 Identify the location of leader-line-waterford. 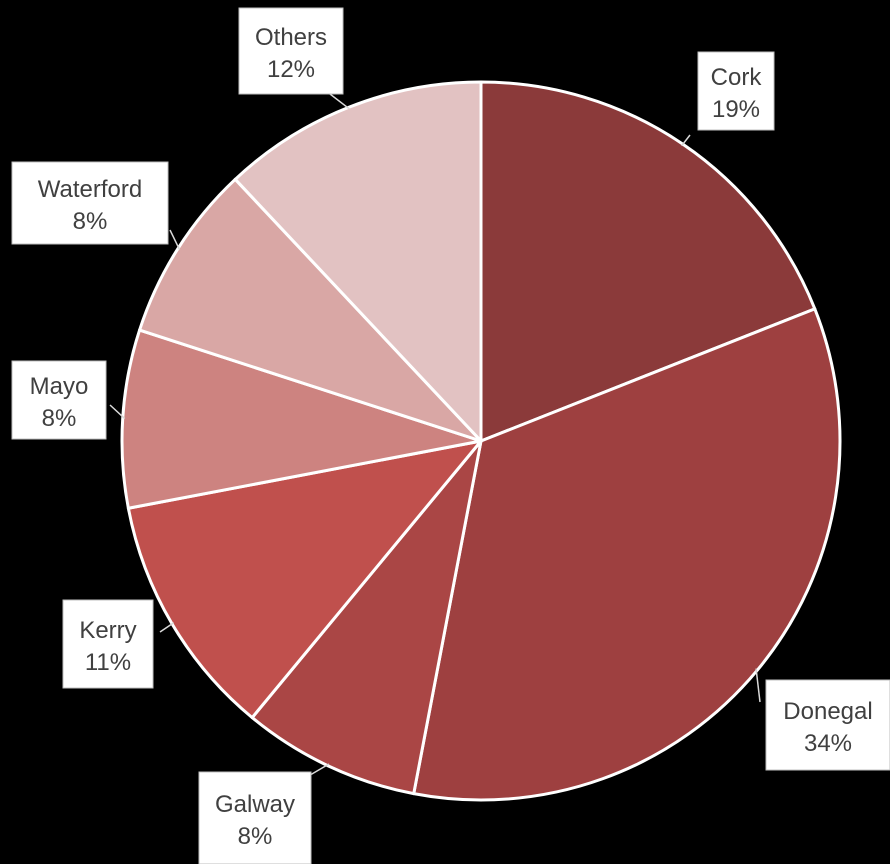
(175, 240).